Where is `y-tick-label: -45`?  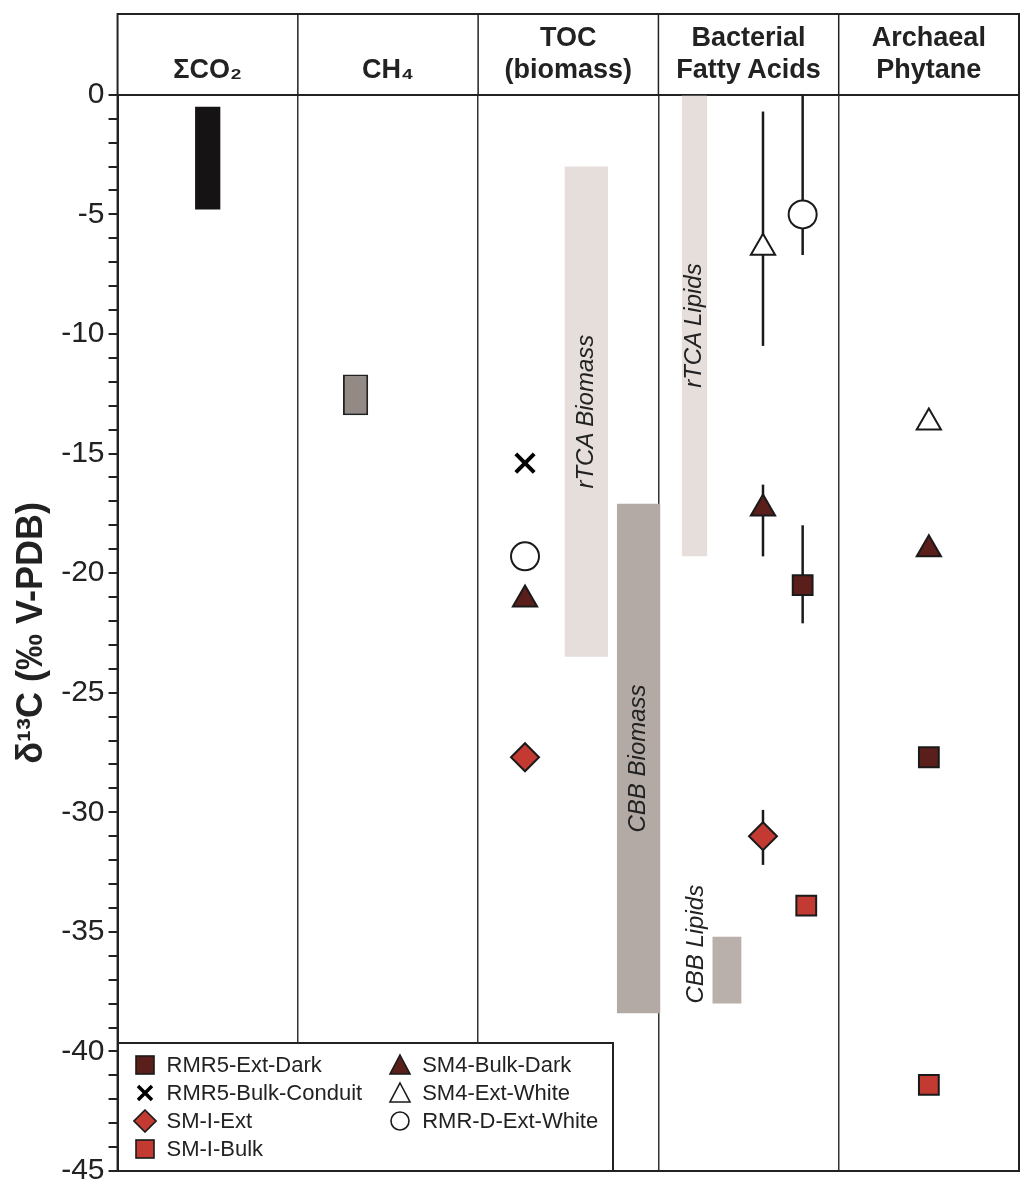
y-tick-label: -45 is located at coordinates (83, 1169).